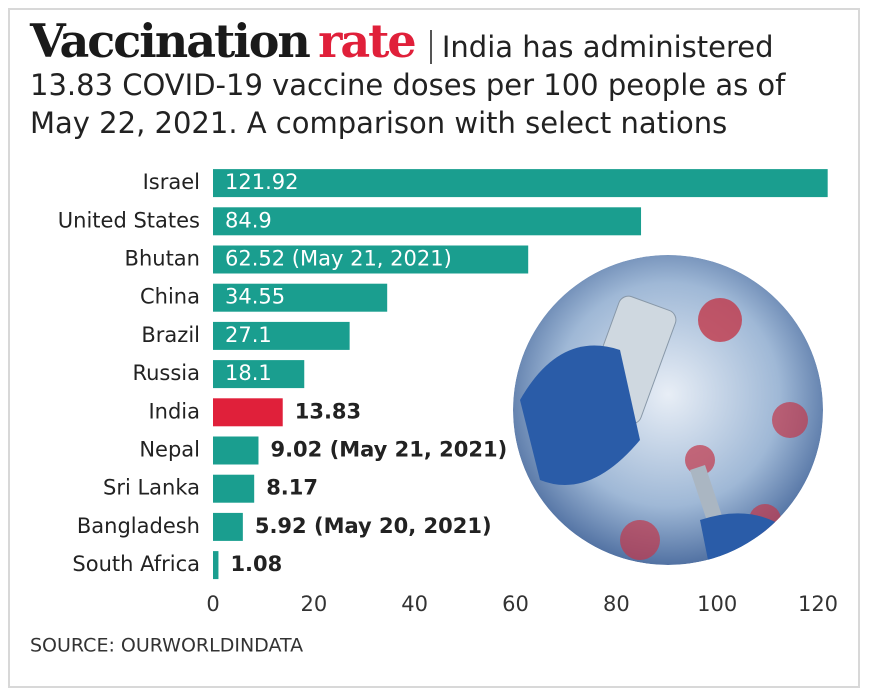  I want to click on category-label: South Africa, so click(136, 564).